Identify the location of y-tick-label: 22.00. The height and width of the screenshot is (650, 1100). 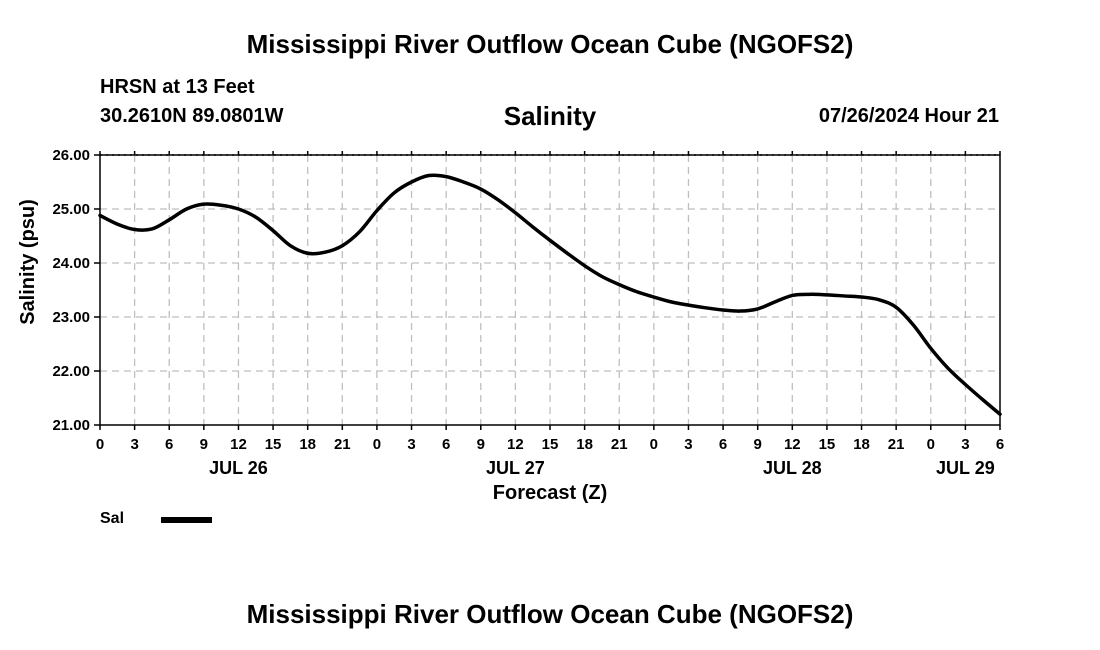
(71, 371).